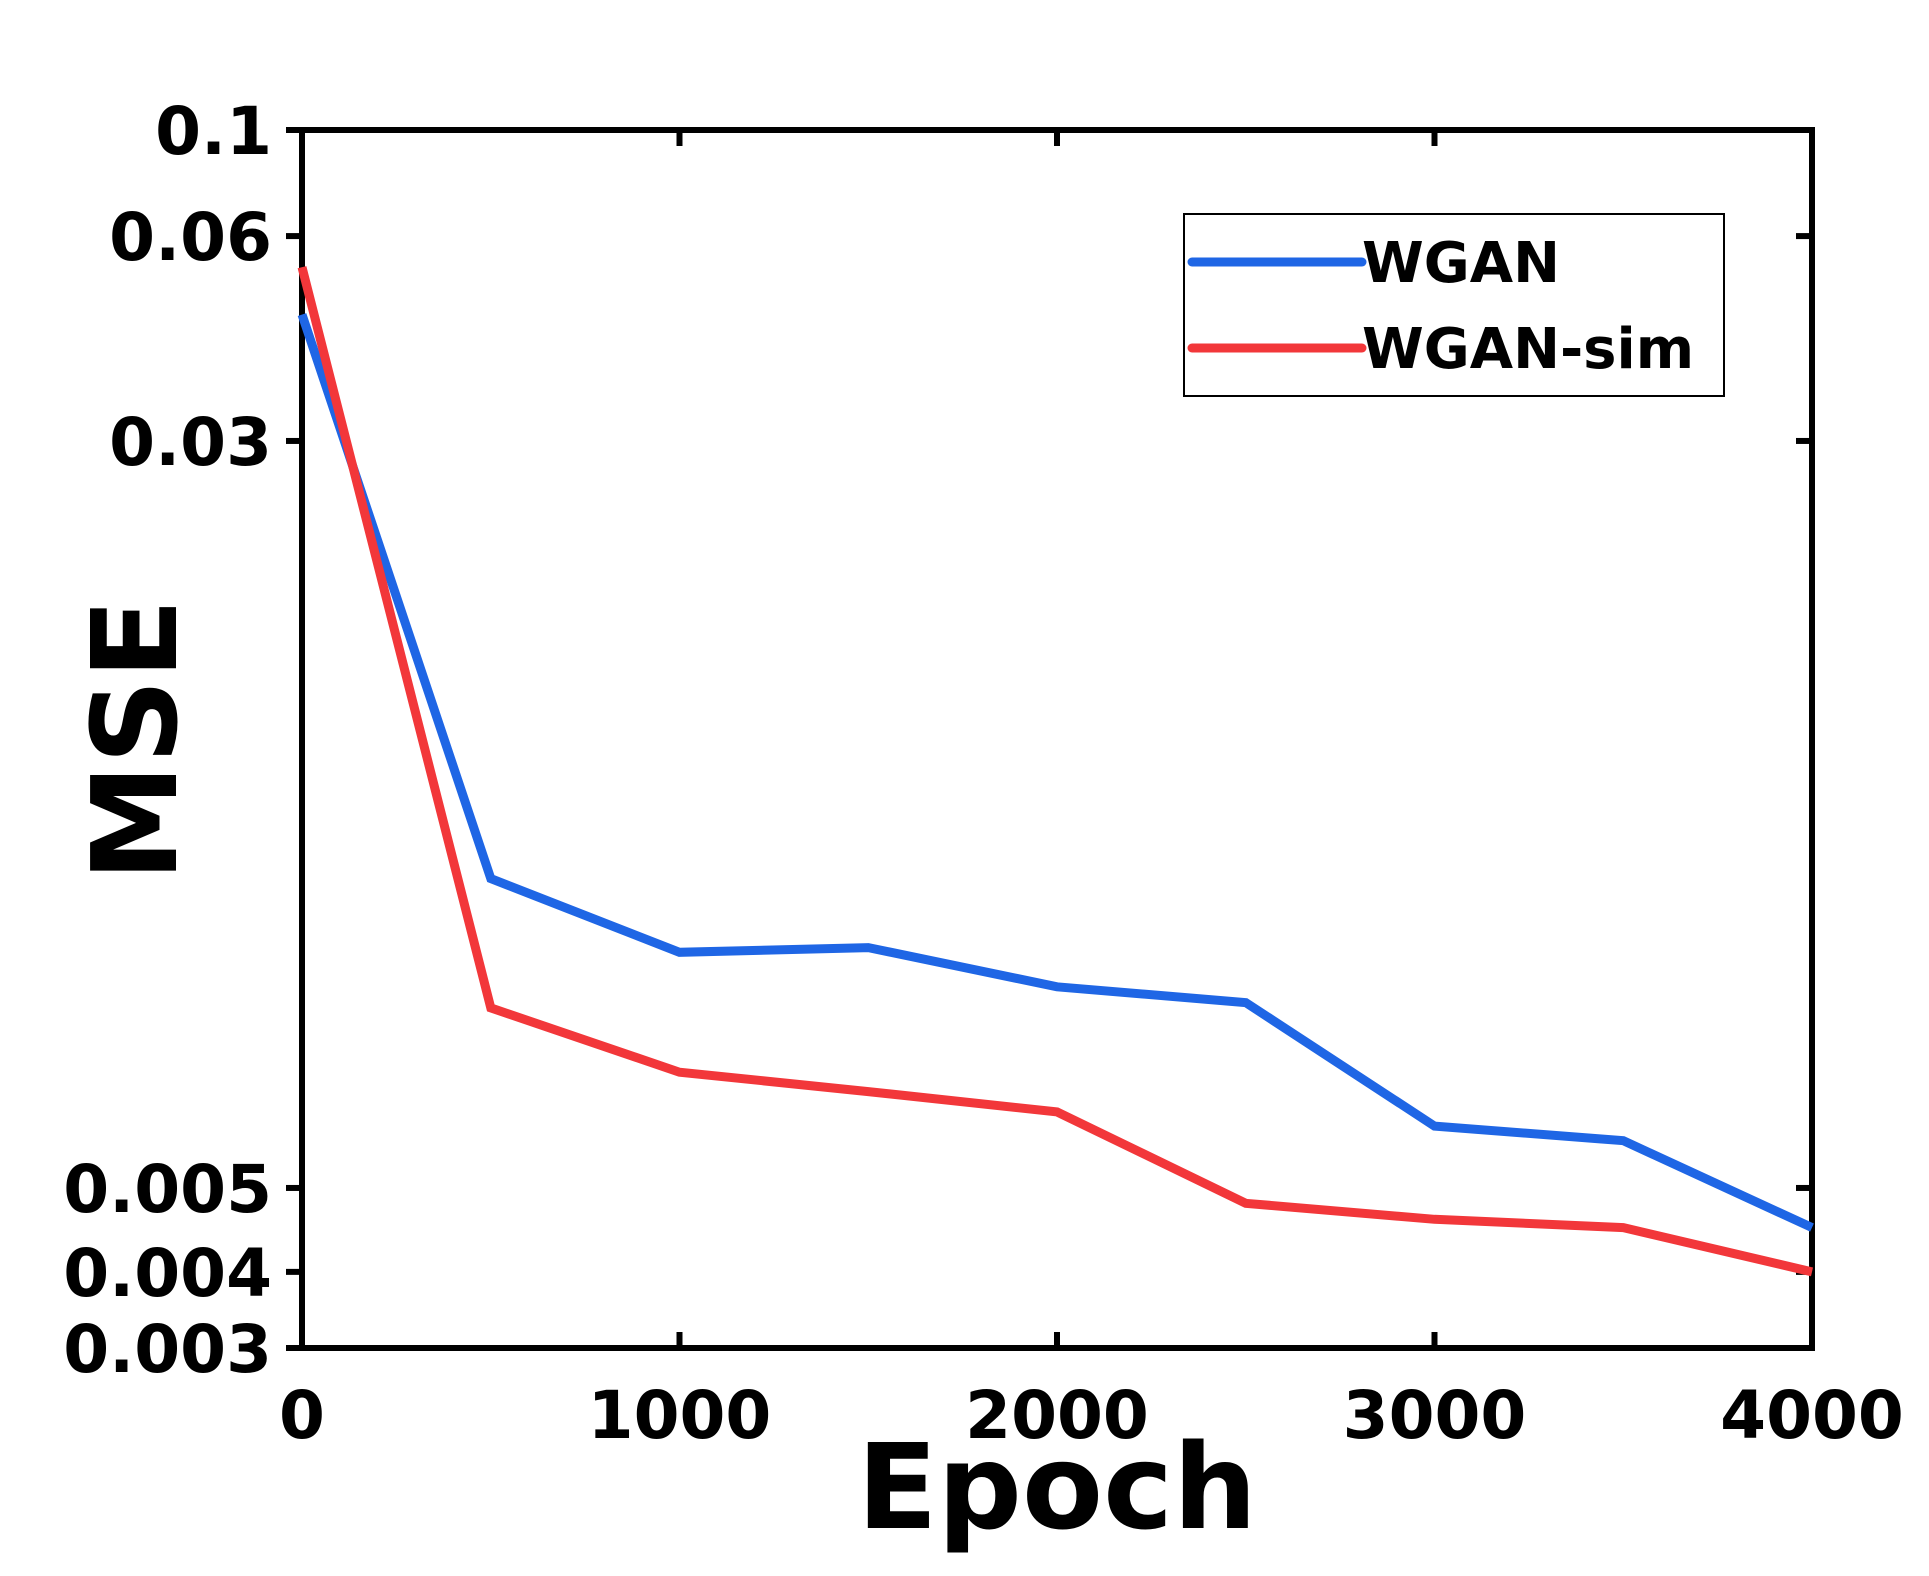 Image resolution: width=1929 pixels, height=1576 pixels. I want to click on y-tick-label: 0.1, so click(213, 131).